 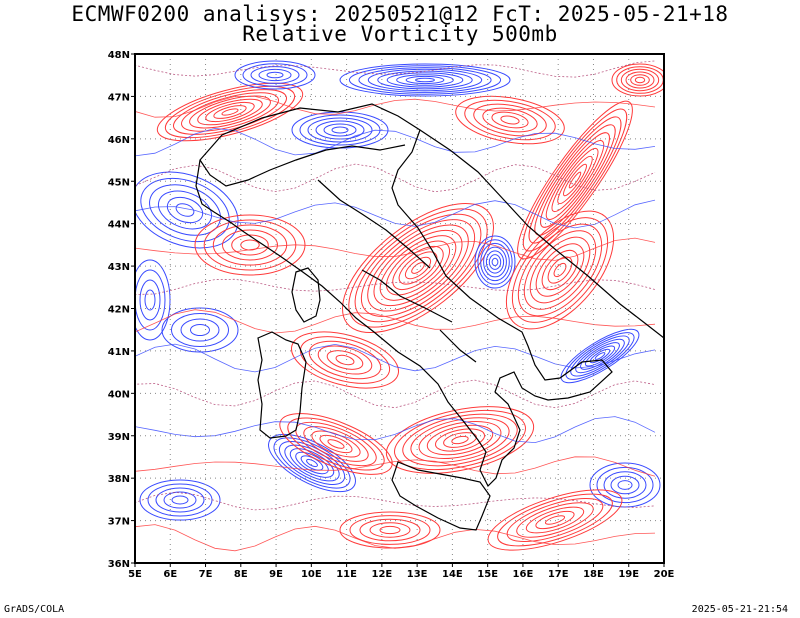 What do you see at coordinates (34, 609) in the screenshot?
I see `footer-software-label: GrADS/COLA` at bounding box center [34, 609].